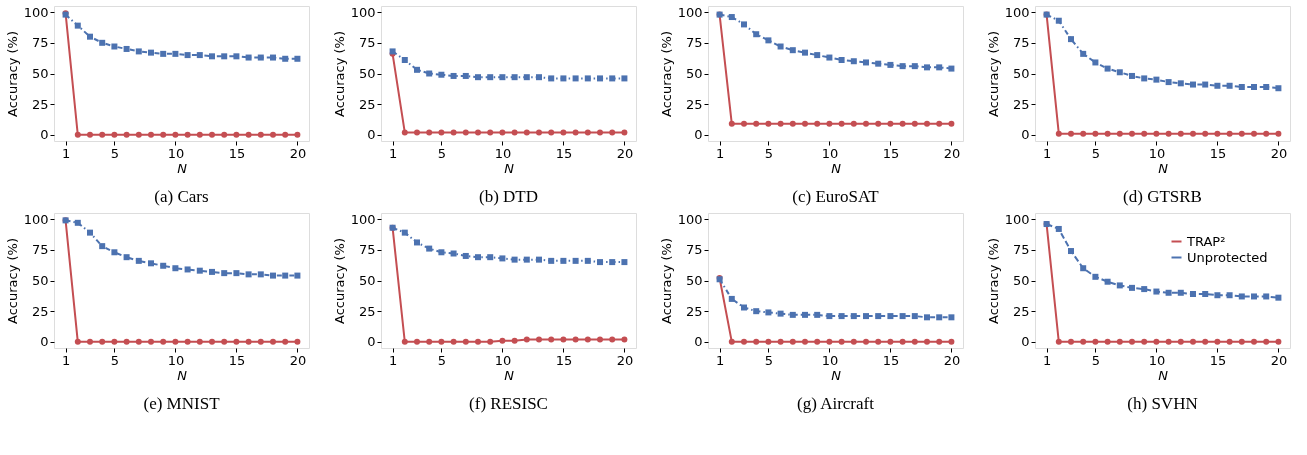  Describe the element at coordinates (1162, 196) in the screenshot. I see `text: (d) GTSRB` at that location.